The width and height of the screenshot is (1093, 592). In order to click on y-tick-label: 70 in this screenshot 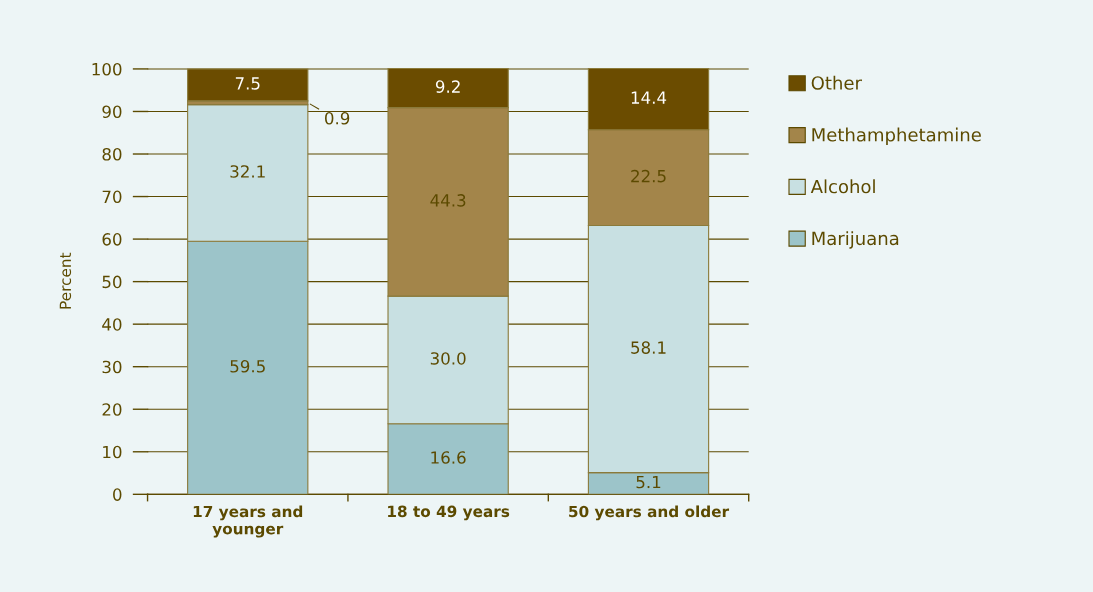, I will do `click(112, 197)`.